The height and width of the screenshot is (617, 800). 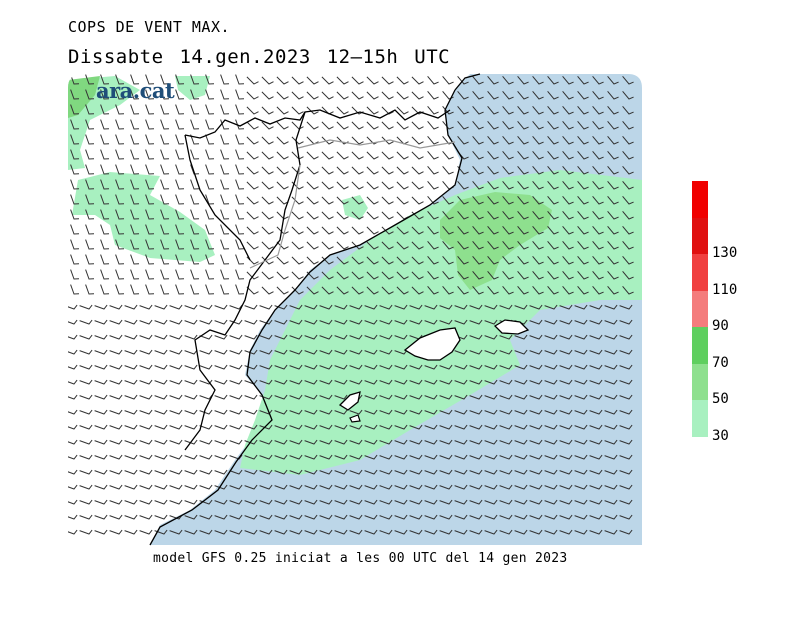 What do you see at coordinates (149, 27) in the screenshot?
I see `map-title: COPS DE VENT MAX.` at bounding box center [149, 27].